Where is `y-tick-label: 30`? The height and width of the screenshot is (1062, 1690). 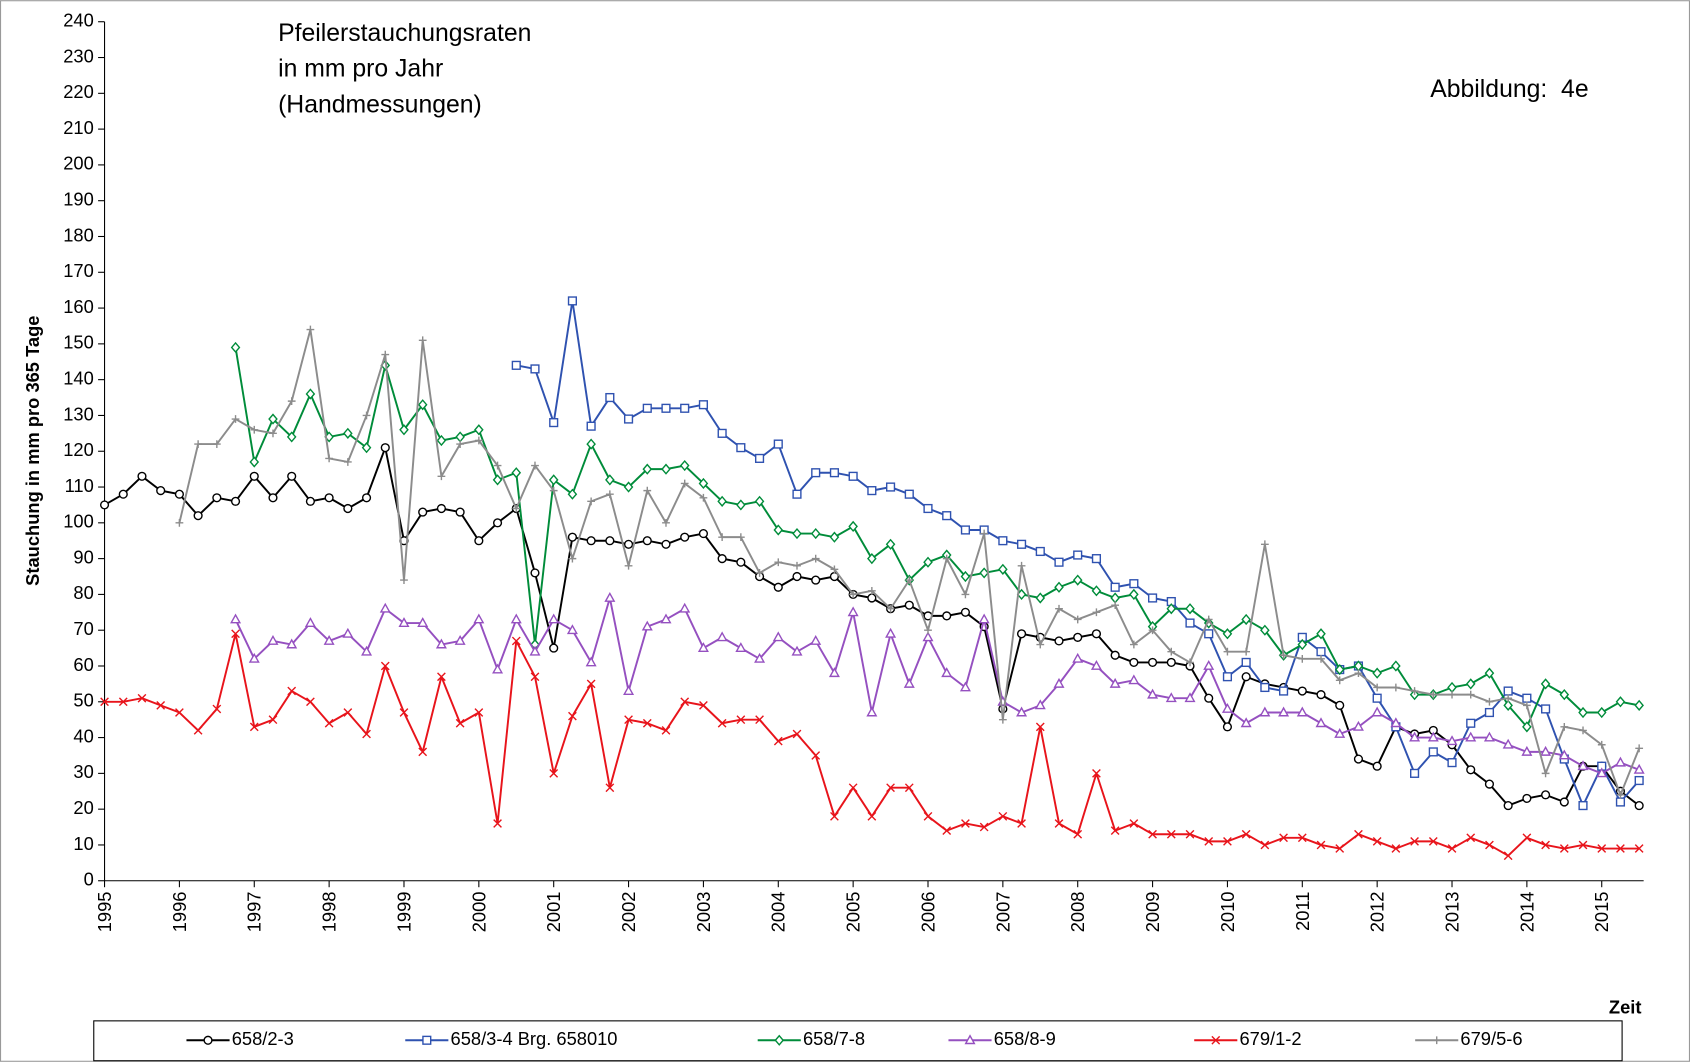 y-tick-label: 30 is located at coordinates (83, 771).